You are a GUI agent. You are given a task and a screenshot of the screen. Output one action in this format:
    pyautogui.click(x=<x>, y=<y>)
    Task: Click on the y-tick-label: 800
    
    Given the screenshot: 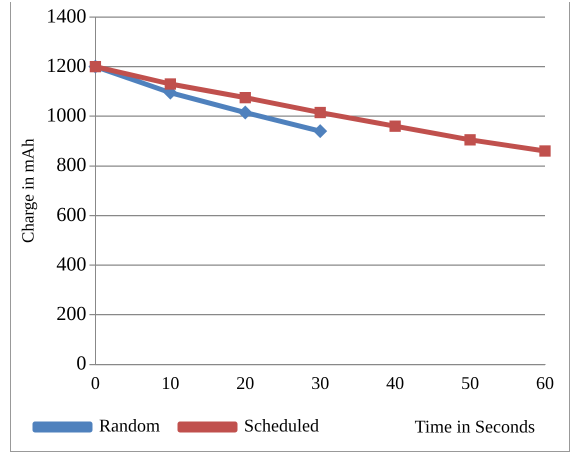 What is the action you would take?
    pyautogui.click(x=71, y=165)
    